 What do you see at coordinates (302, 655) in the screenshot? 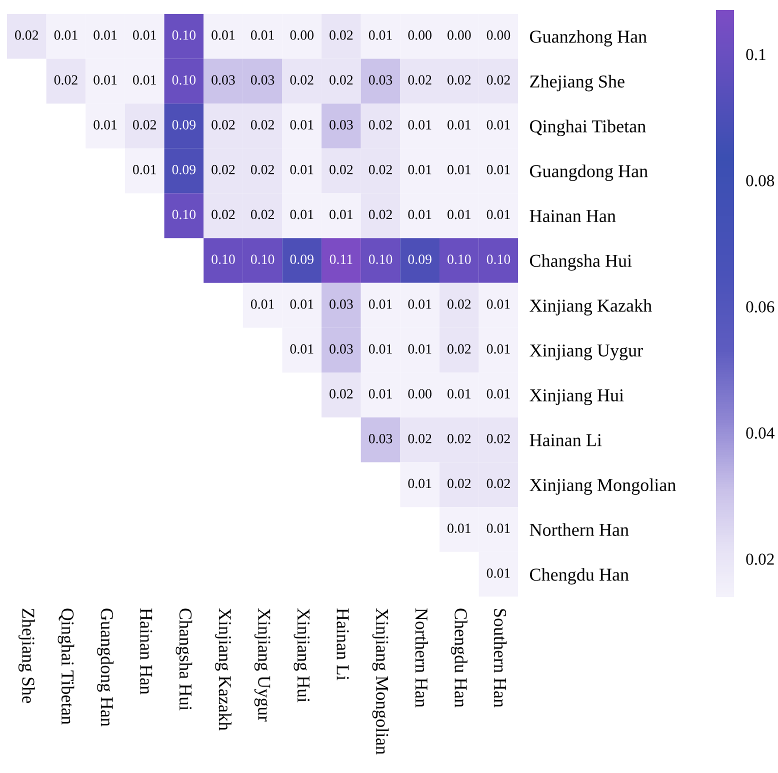
I see `x-tick-label: Xinjiang Hui` at bounding box center [302, 655].